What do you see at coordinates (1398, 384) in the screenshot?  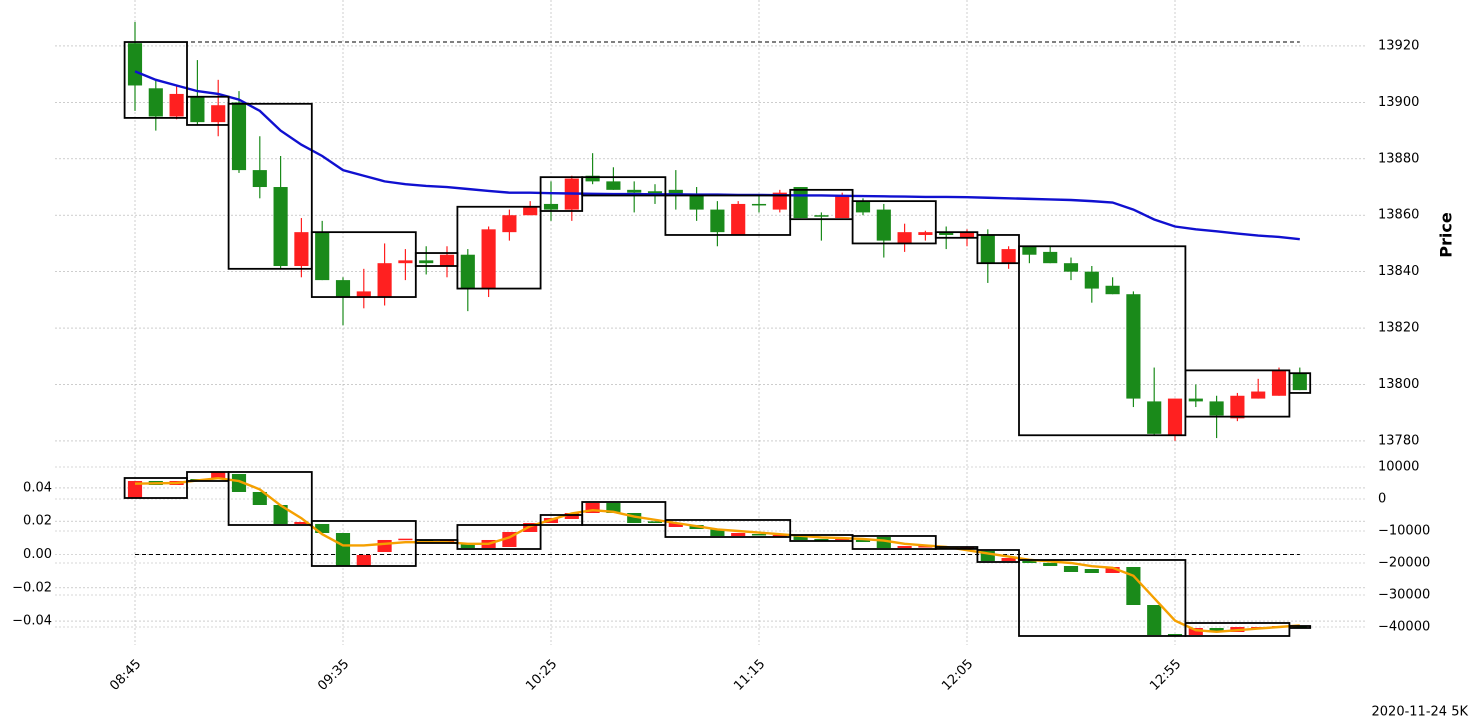 I see `y-tick-label: 13800` at bounding box center [1398, 384].